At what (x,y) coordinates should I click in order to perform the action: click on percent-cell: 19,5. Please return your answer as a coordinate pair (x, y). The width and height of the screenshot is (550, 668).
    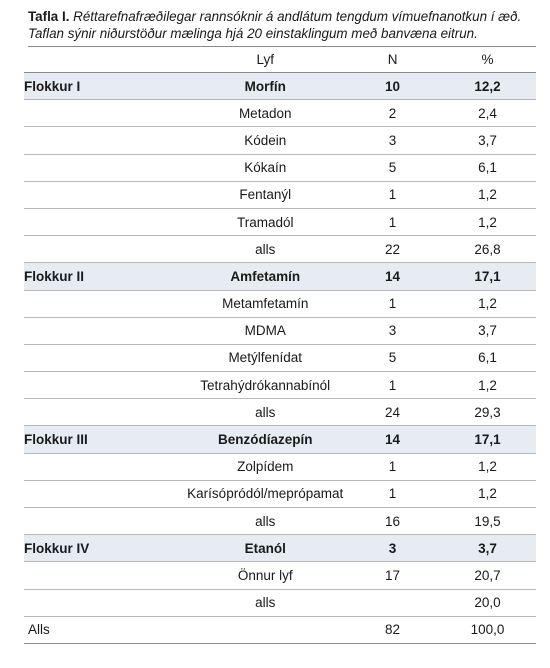
    Looking at the image, I should click on (487, 521).